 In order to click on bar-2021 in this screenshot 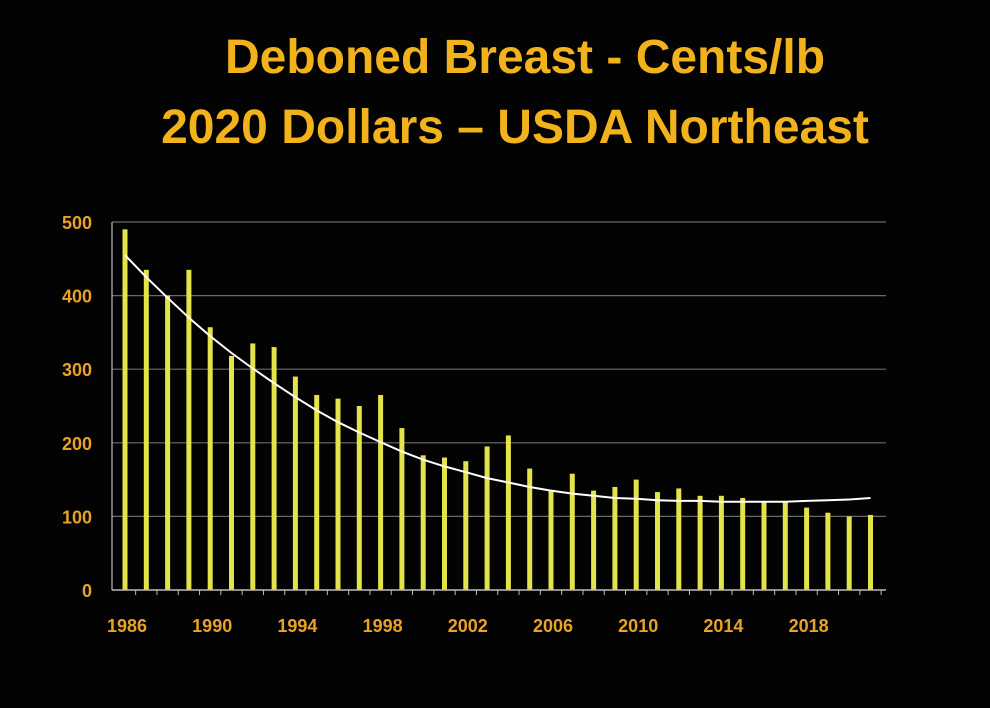, I will do `click(870, 552)`.